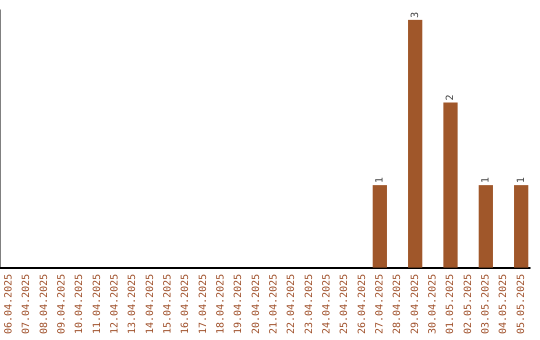 The image size is (540, 340). What do you see at coordinates (168, 304) in the screenshot?
I see `x-tick-label: 15.04.2025` at bounding box center [168, 304].